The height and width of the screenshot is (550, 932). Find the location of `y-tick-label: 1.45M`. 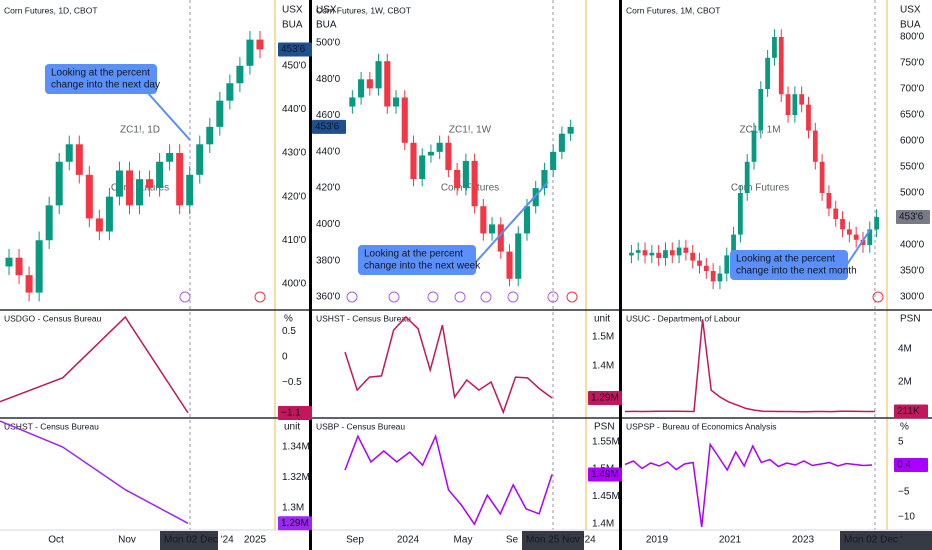

y-tick-label: 1.45M is located at coordinates (606, 496).